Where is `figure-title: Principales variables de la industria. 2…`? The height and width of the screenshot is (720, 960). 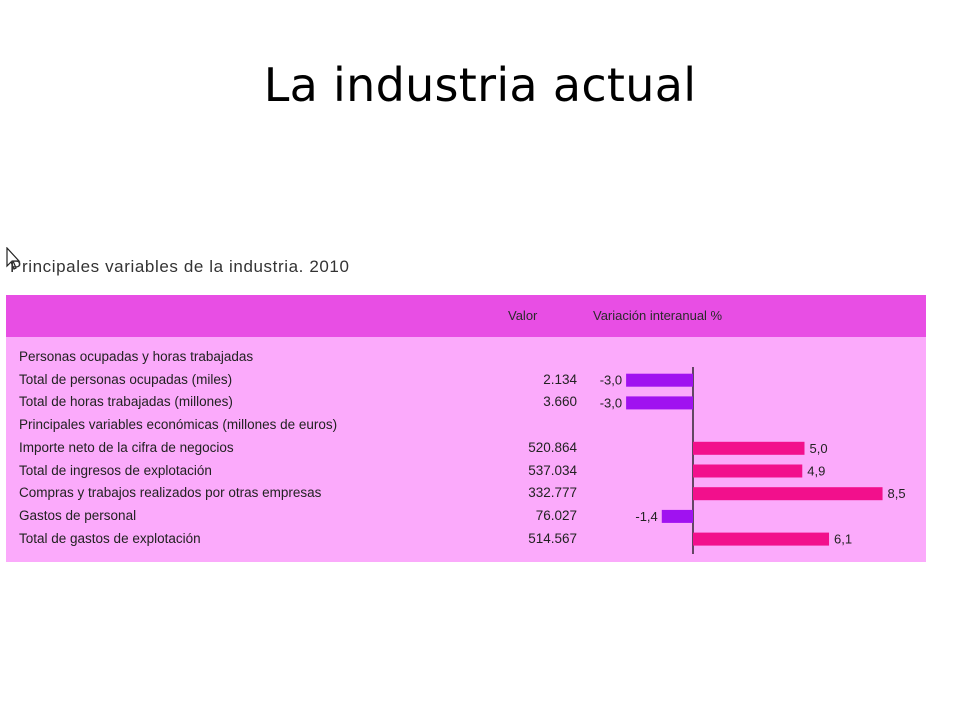 figure-title: Principales variables de la industria. 2… is located at coordinates (180, 266).